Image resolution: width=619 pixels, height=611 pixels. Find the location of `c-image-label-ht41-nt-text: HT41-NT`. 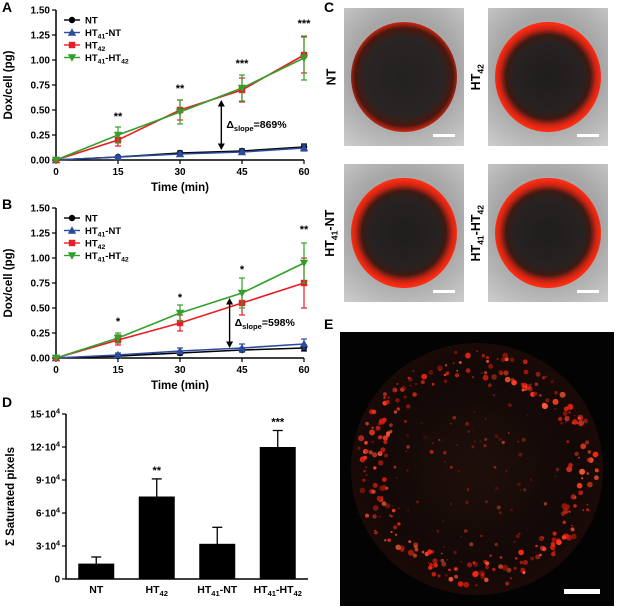

c-image-label-ht41-nt-text: HT41-NT is located at coordinates (331, 233).